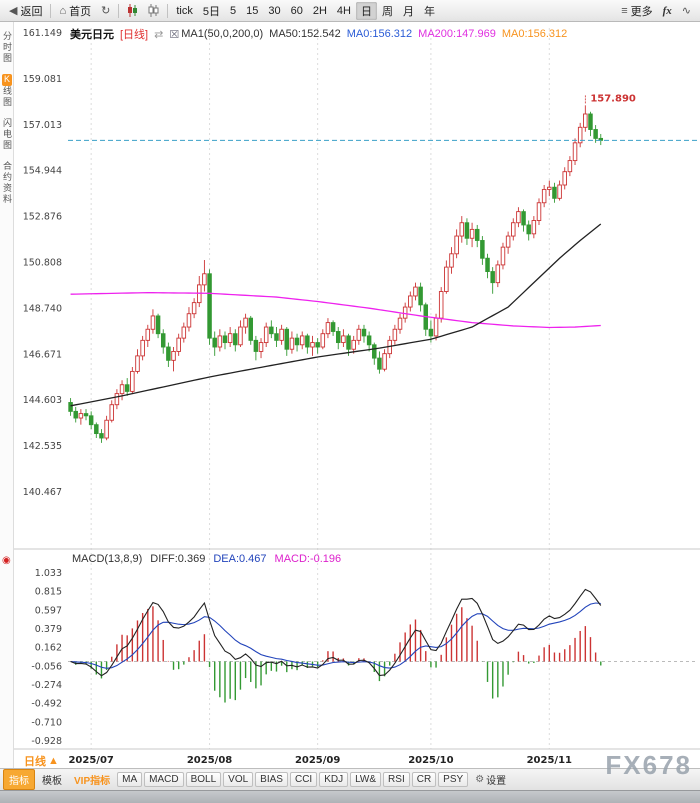 The width and height of the screenshot is (700, 803). Describe the element at coordinates (7, 183) in the screenshot. I see `sidebar-item-3: 合约资料` at that location.